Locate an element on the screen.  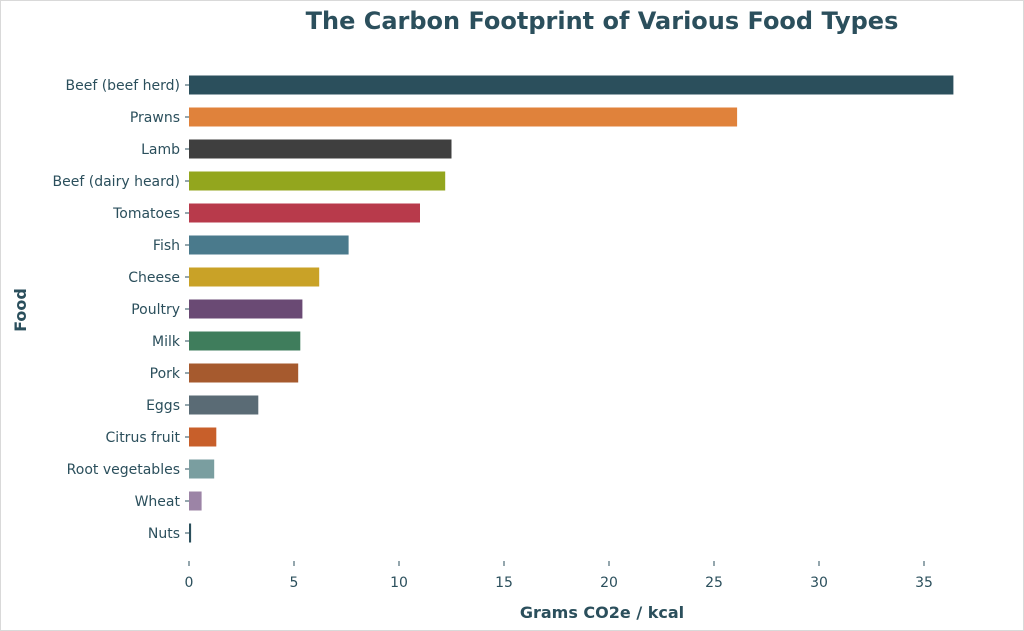
y-axis-label: Food is located at coordinates (20, 310).